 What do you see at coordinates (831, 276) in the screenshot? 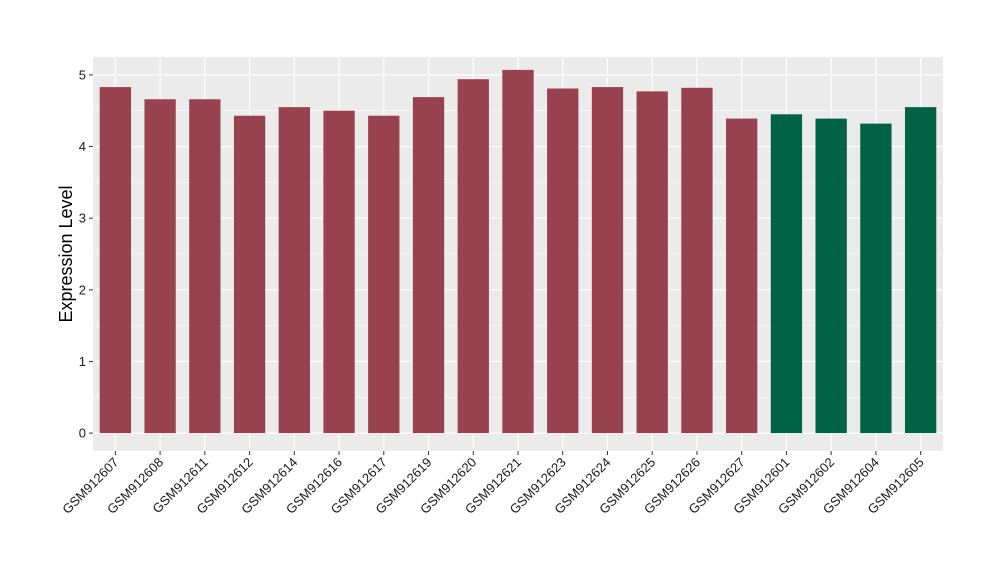
I see `bar-gsm912602` at bounding box center [831, 276].